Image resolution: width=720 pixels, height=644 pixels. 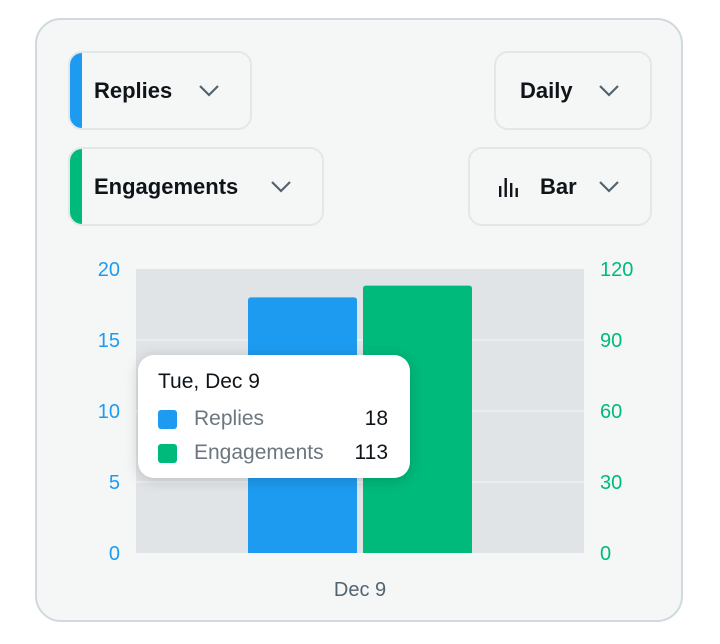 I want to click on interval-dropdown: Daily, so click(x=573, y=90).